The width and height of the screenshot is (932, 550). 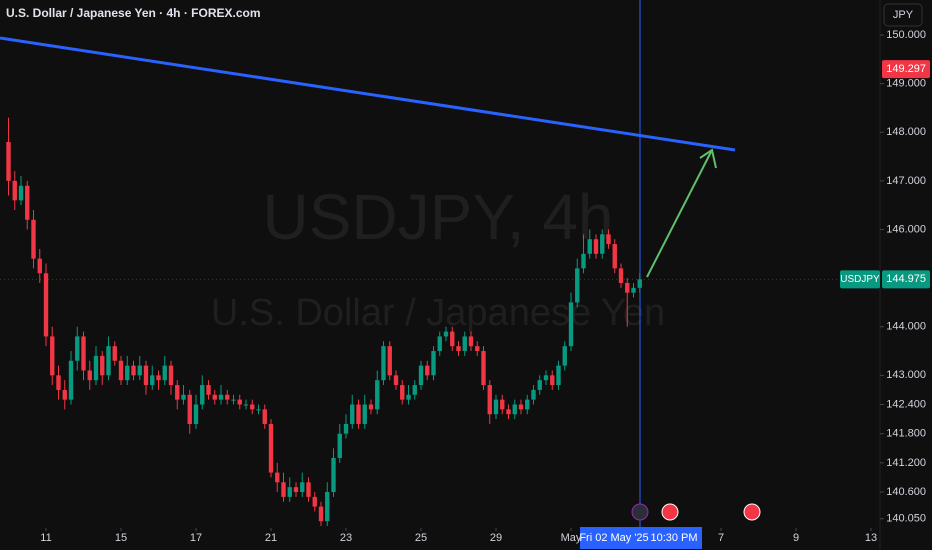 What do you see at coordinates (906, 404) in the screenshot?
I see `y-tick-label: 142.400` at bounding box center [906, 404].